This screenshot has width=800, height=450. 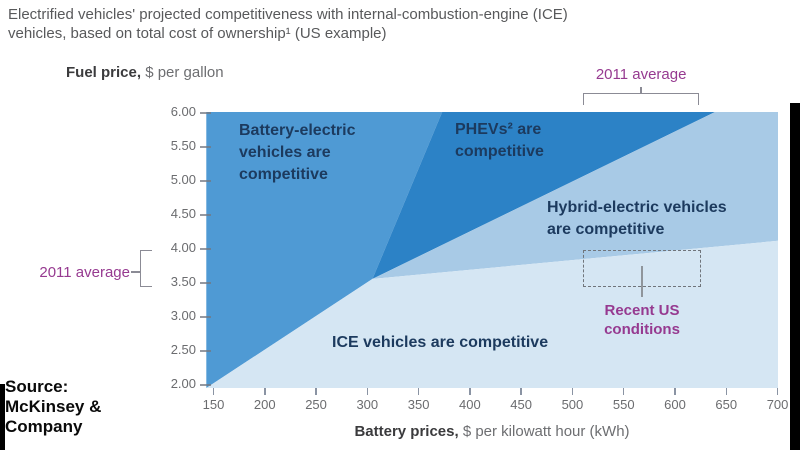 What do you see at coordinates (675, 404) in the screenshot?
I see `x-tick-label: 600` at bounding box center [675, 404].